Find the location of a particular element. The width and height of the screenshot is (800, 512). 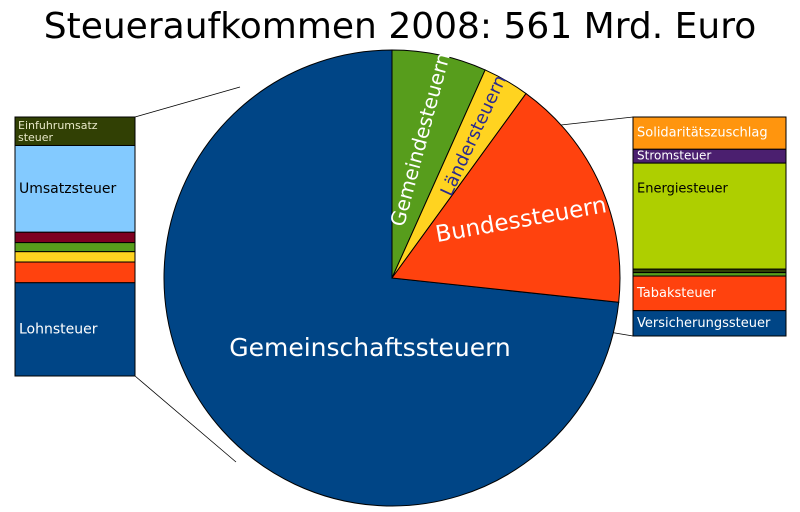

chart-title: Steueraufkommen 2008: 561 Mrd. Euro is located at coordinates (400, 26).